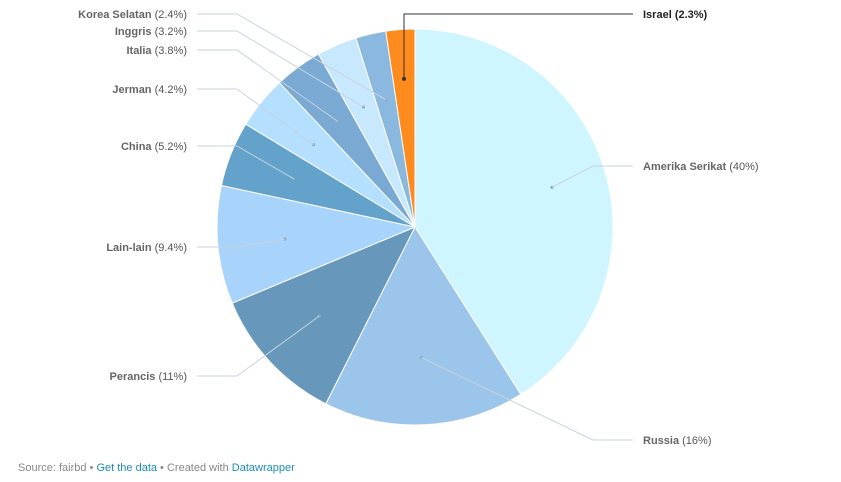 Image resolution: width=841 pixels, height=482 pixels. I want to click on pie-slice-perancis, so click(324, 315).